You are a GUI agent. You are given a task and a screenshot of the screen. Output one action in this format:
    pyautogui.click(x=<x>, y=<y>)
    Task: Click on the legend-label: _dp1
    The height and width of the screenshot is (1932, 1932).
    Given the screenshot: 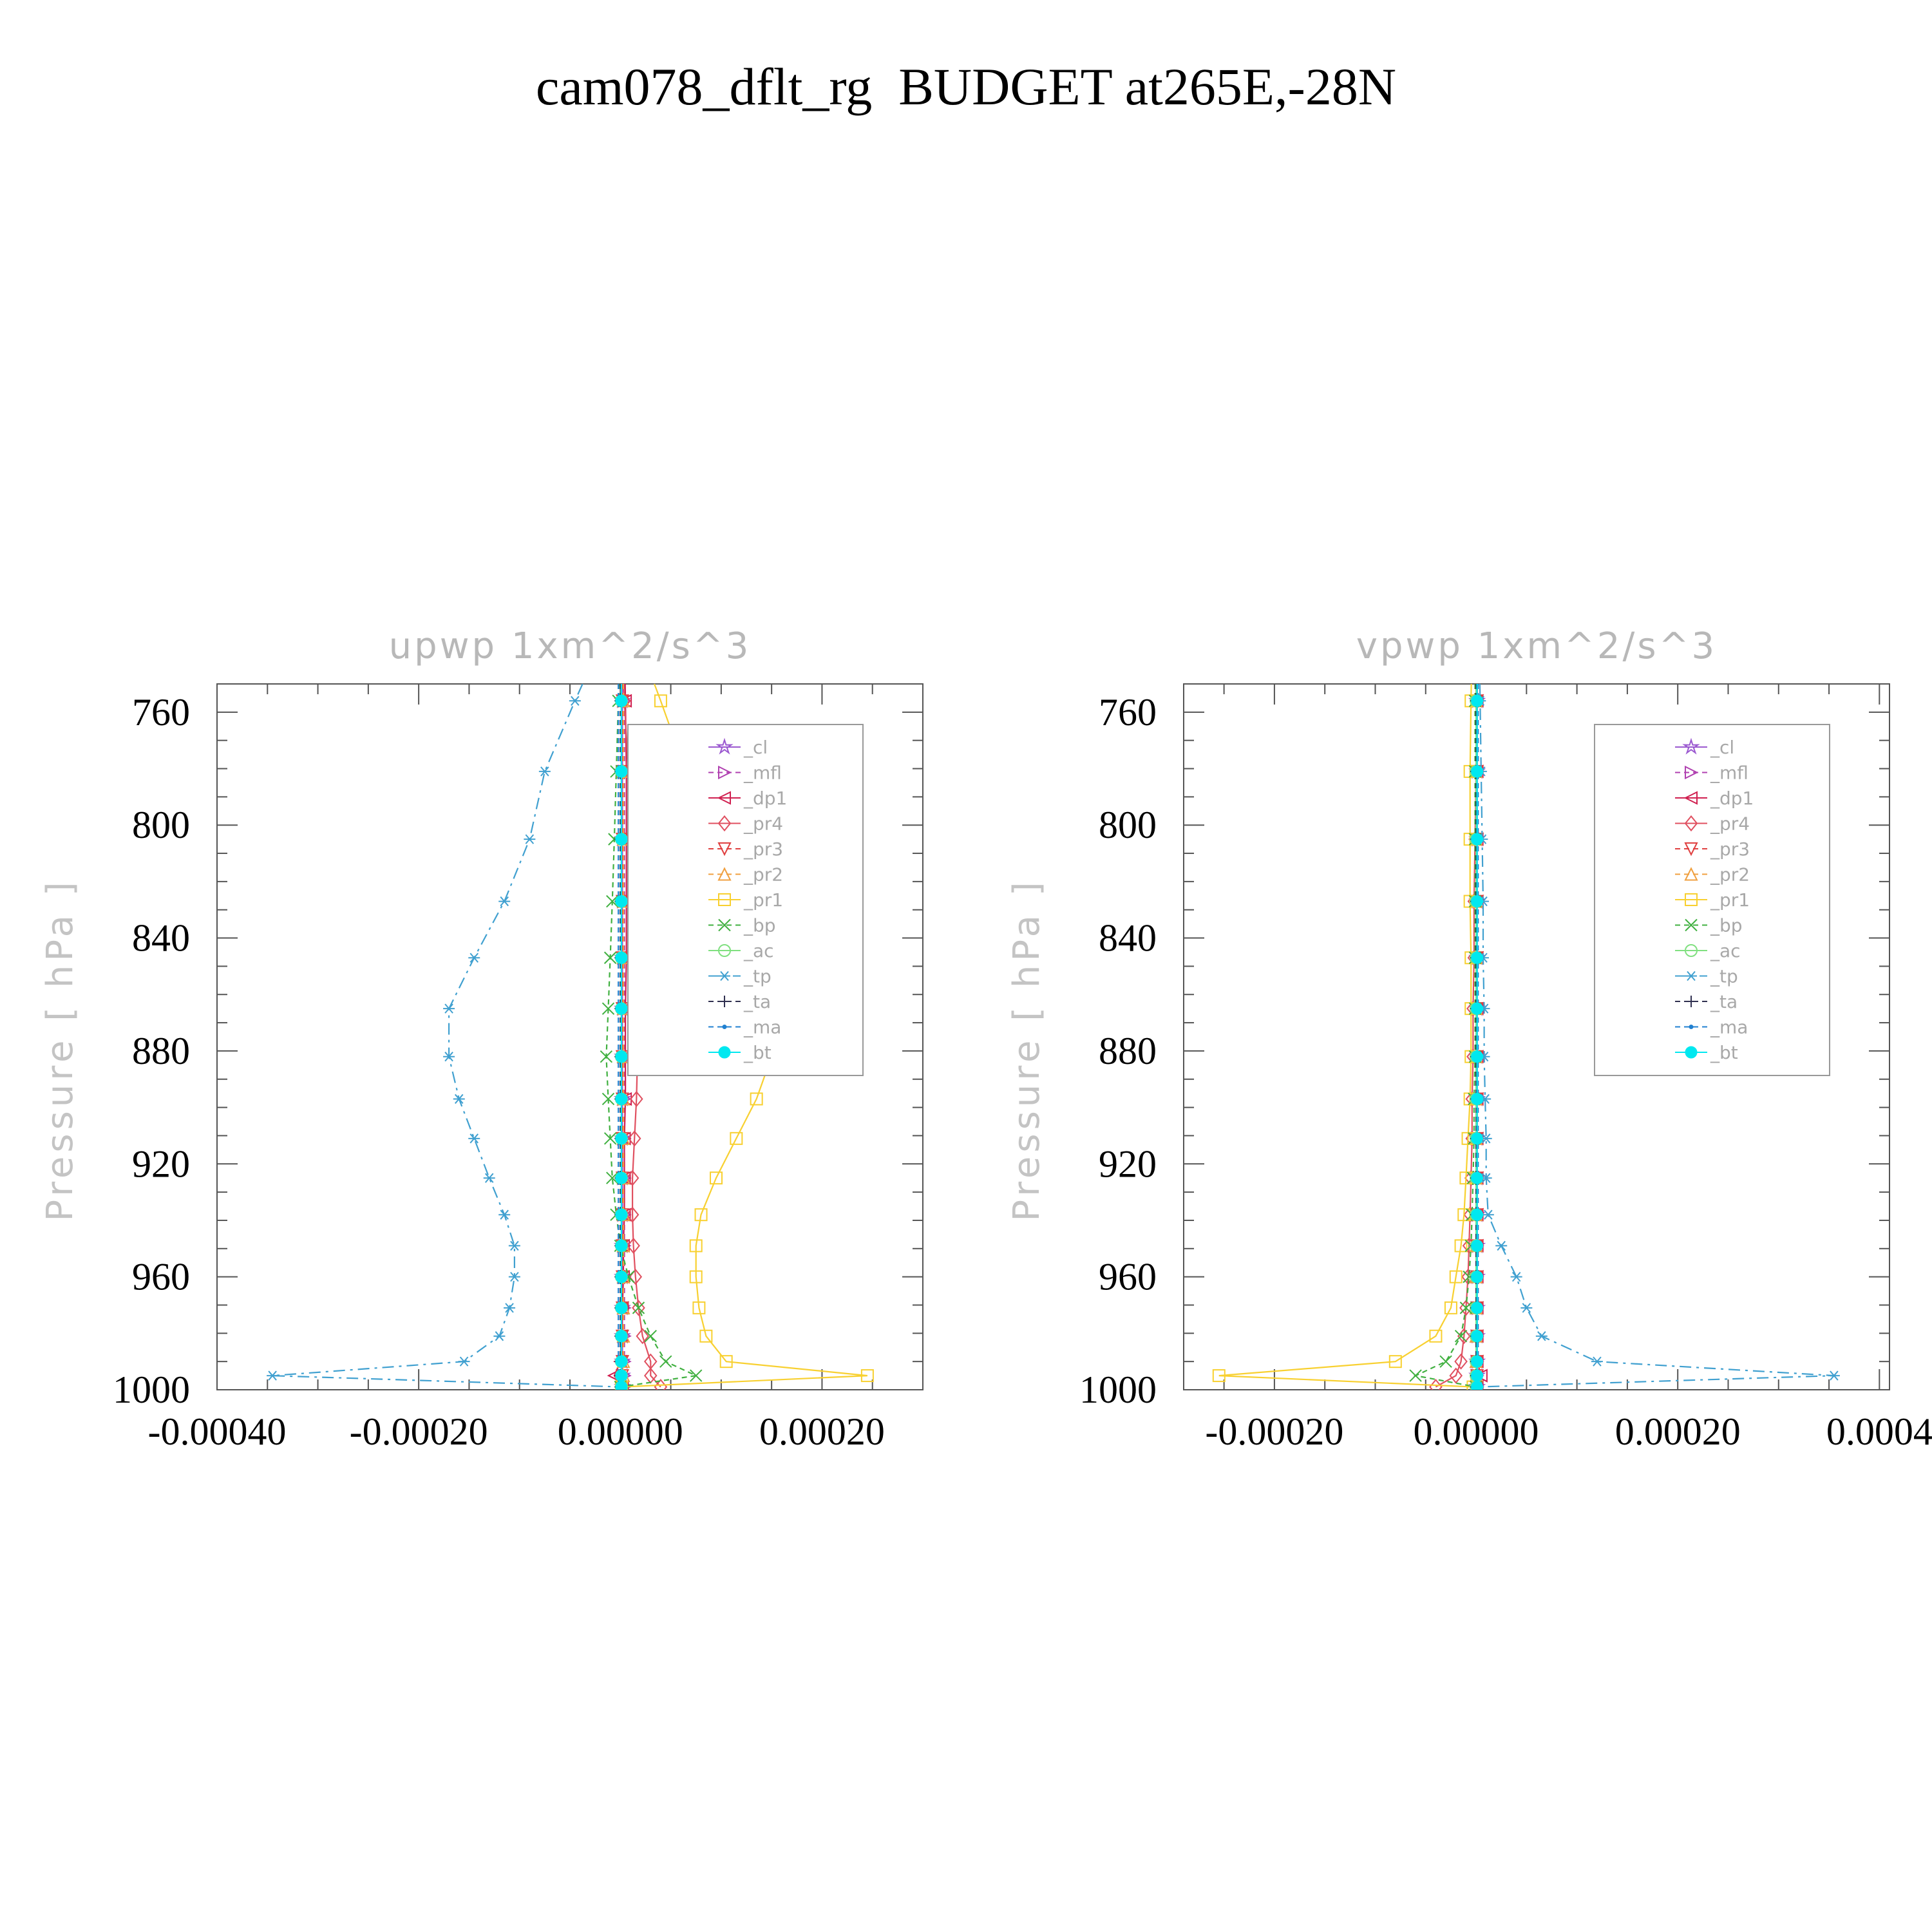 What is the action you would take?
    pyautogui.click(x=1732, y=798)
    